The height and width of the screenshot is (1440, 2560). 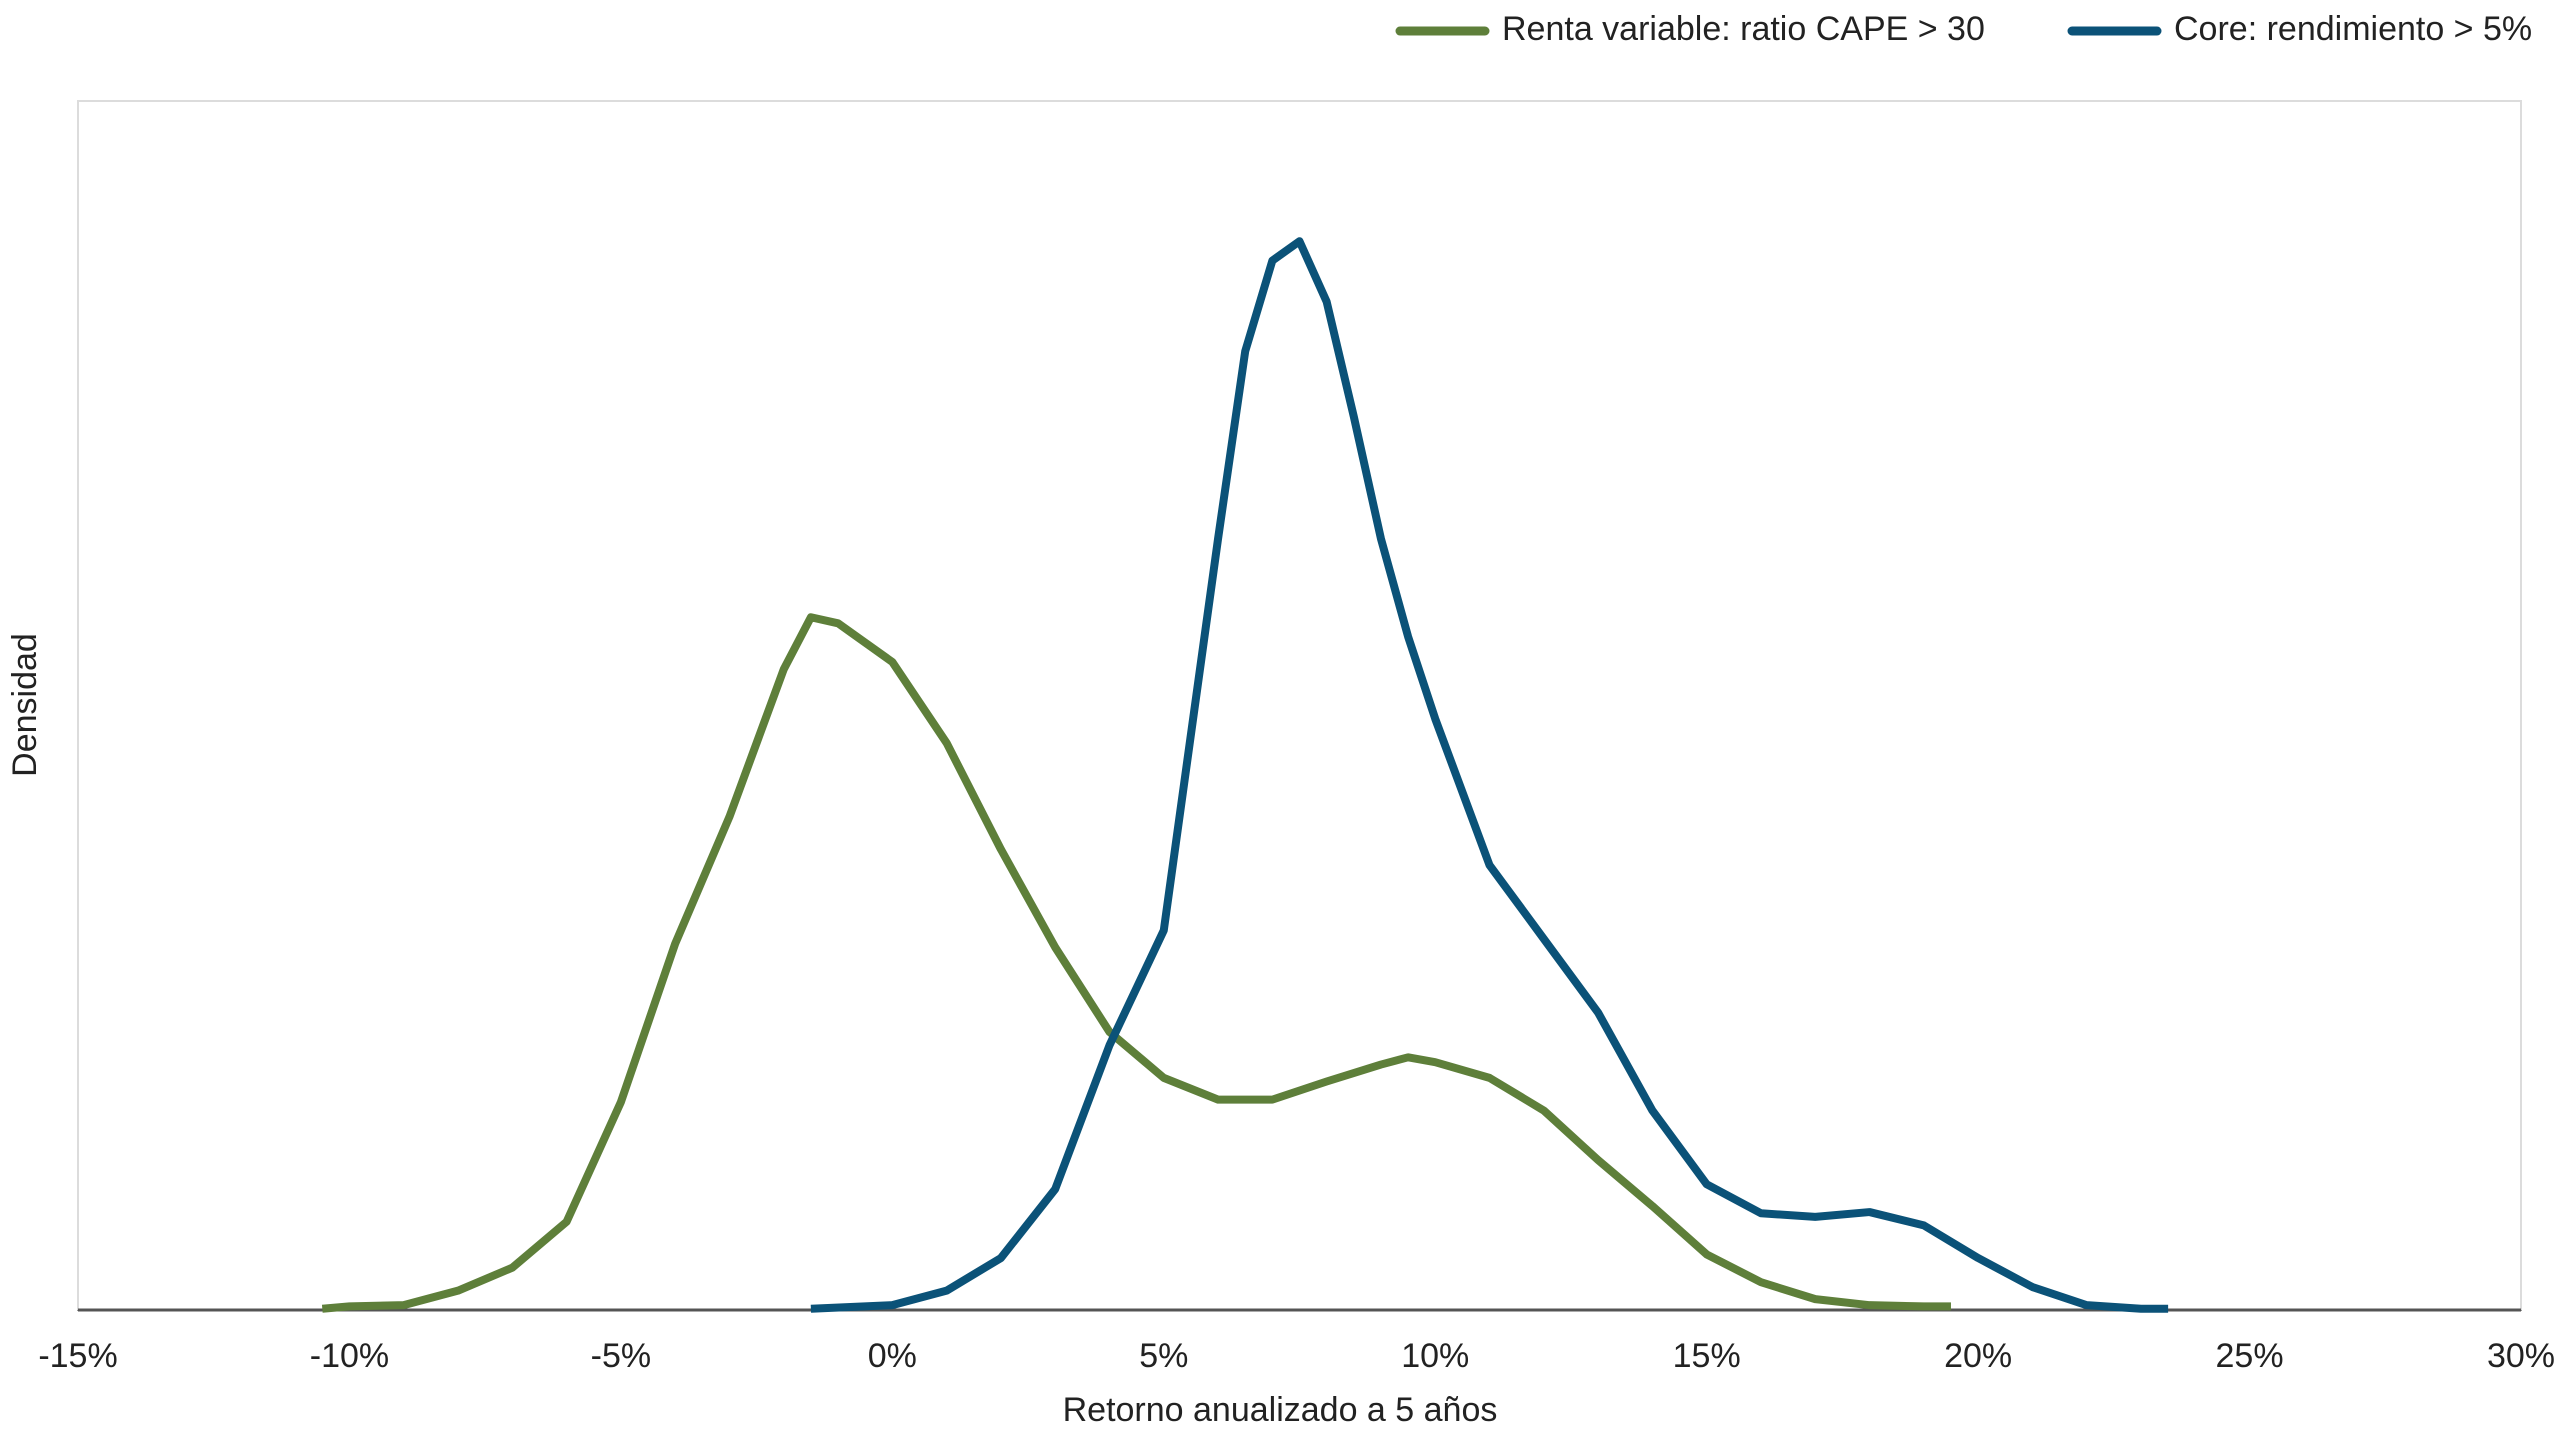 I want to click on legend-label: Renta variable: ratio CAPE > 30, so click(x=1743, y=29).